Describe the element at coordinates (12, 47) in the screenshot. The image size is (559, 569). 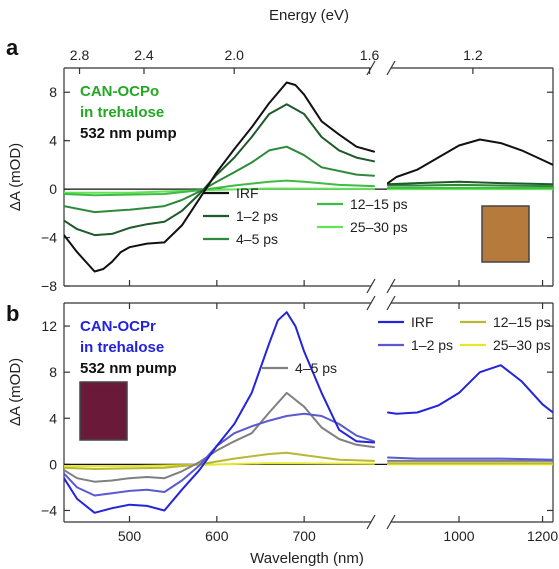
I see `panel-label-a: a` at that location.